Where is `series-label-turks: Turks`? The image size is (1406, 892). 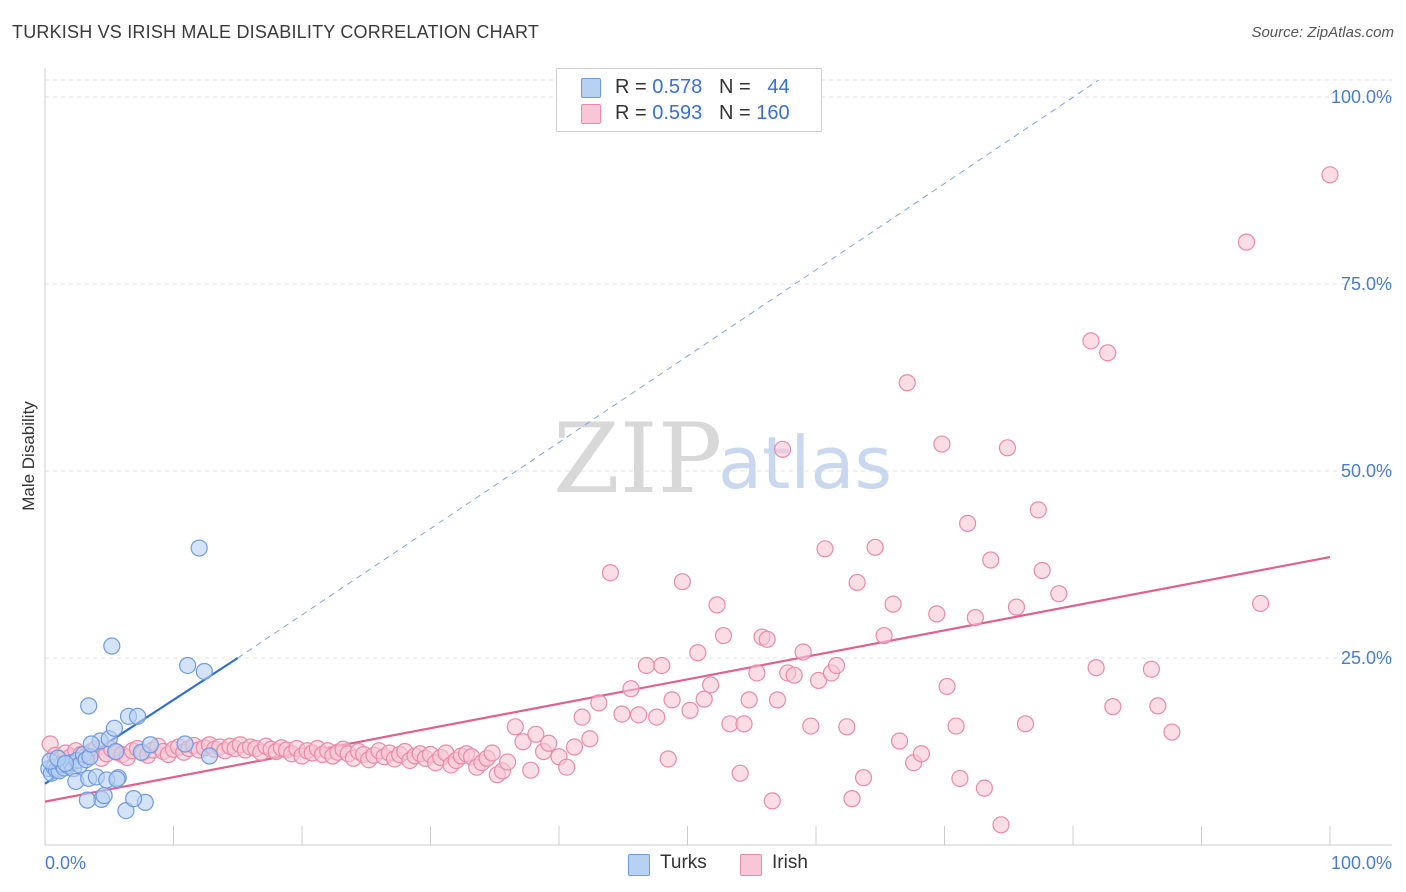
series-label-turks: Turks is located at coordinates (683, 862).